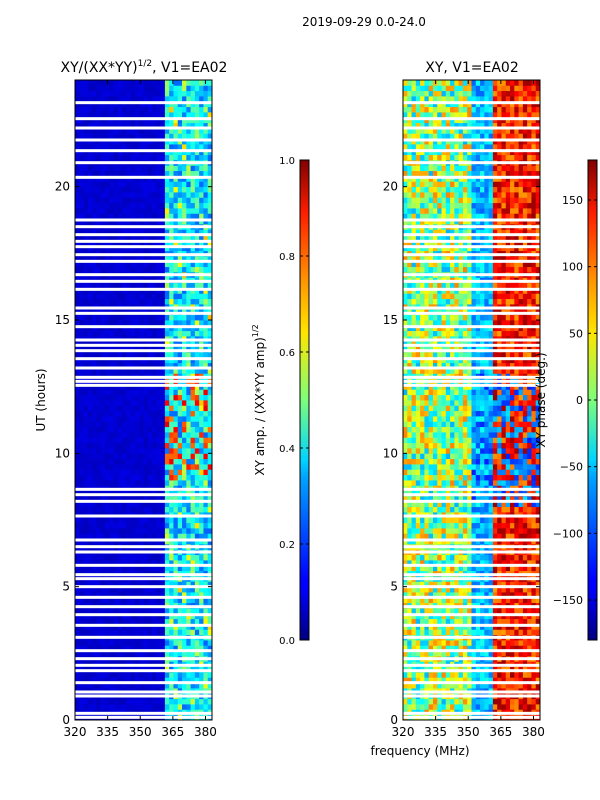 This screenshot has width=600, height=800. What do you see at coordinates (287, 353) in the screenshot?
I see `colorbar-tick-label: 0.6` at bounding box center [287, 353].